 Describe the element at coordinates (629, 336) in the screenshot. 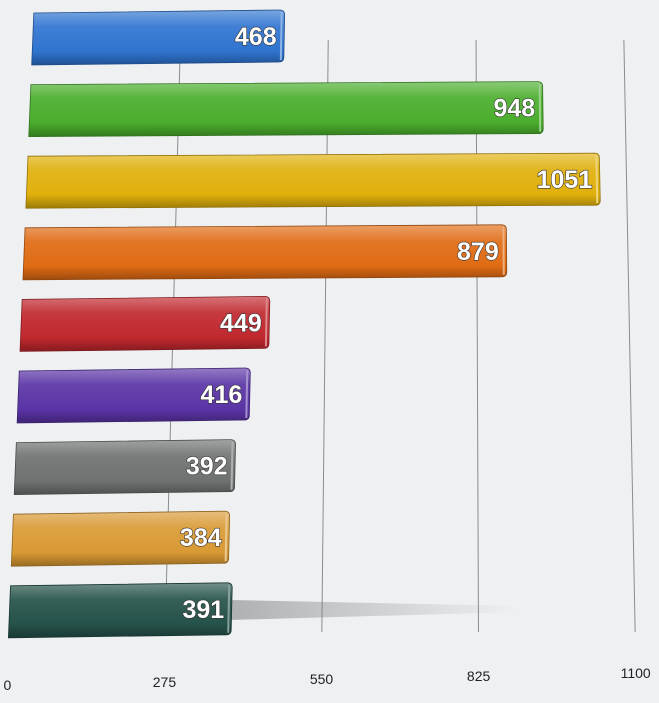

I see `grid-line` at that location.